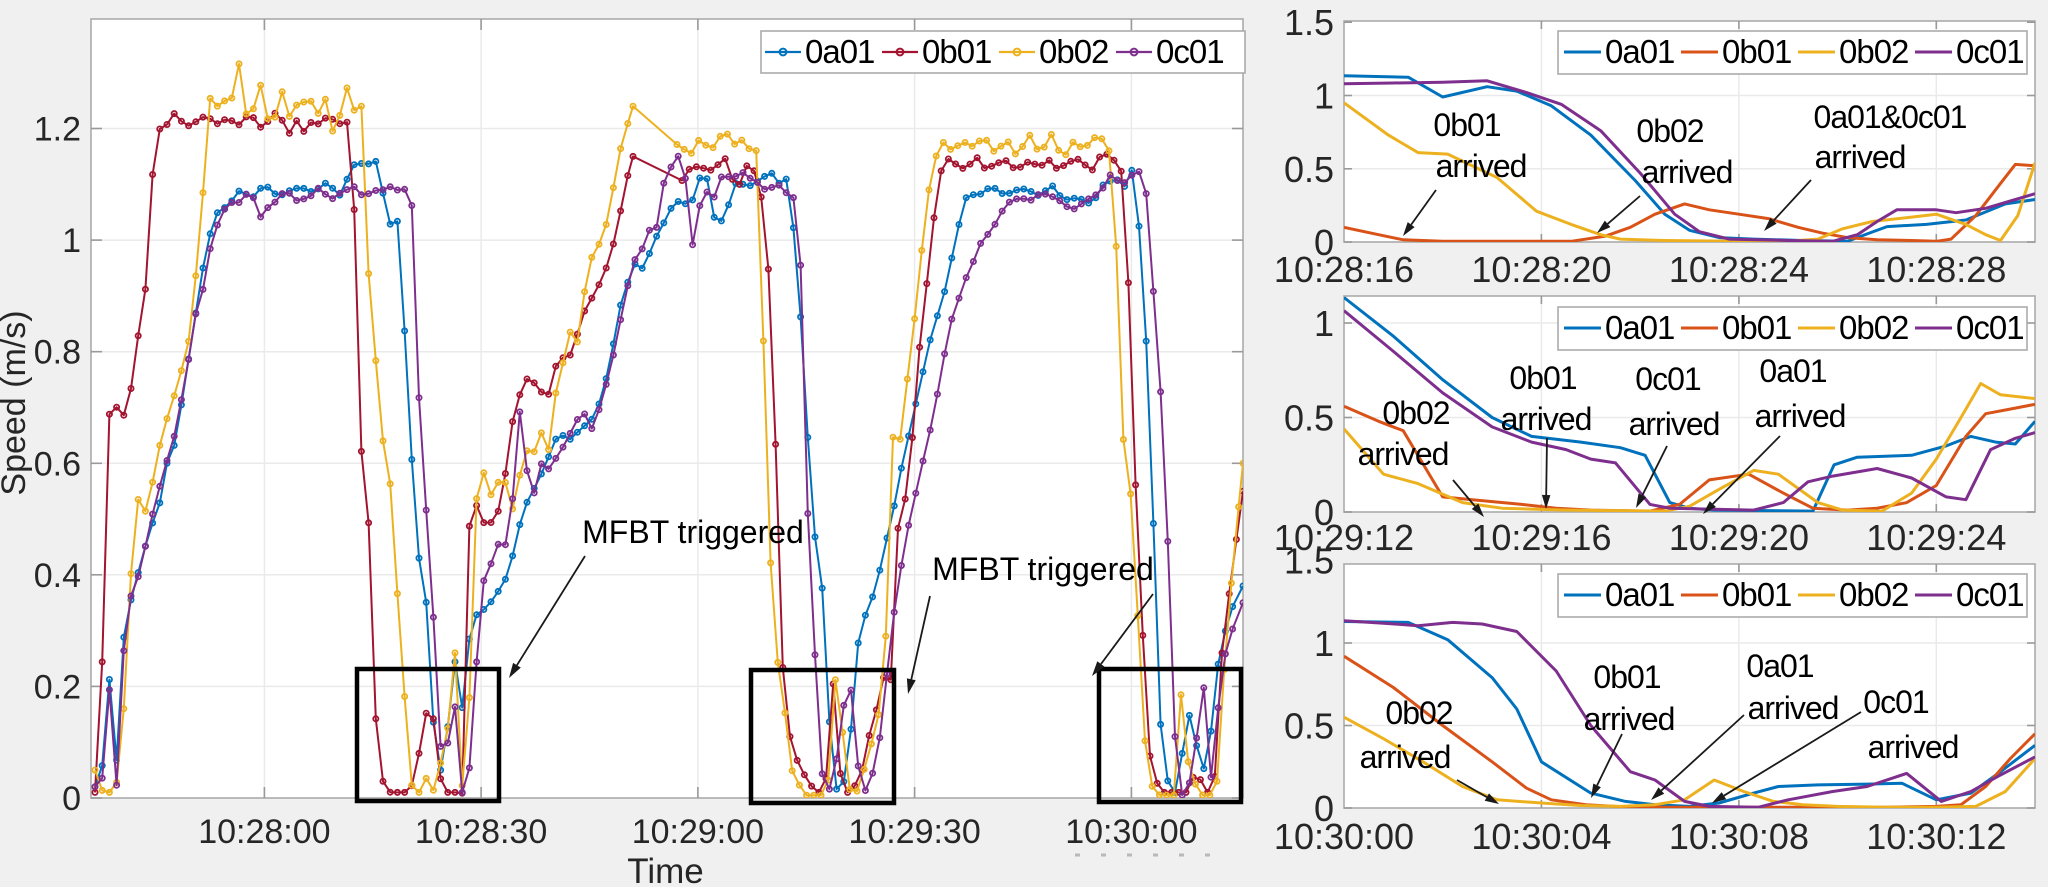  Describe the element at coordinates (1936, 836) in the screenshot. I see `svg-text: 10:30:12` at that location.